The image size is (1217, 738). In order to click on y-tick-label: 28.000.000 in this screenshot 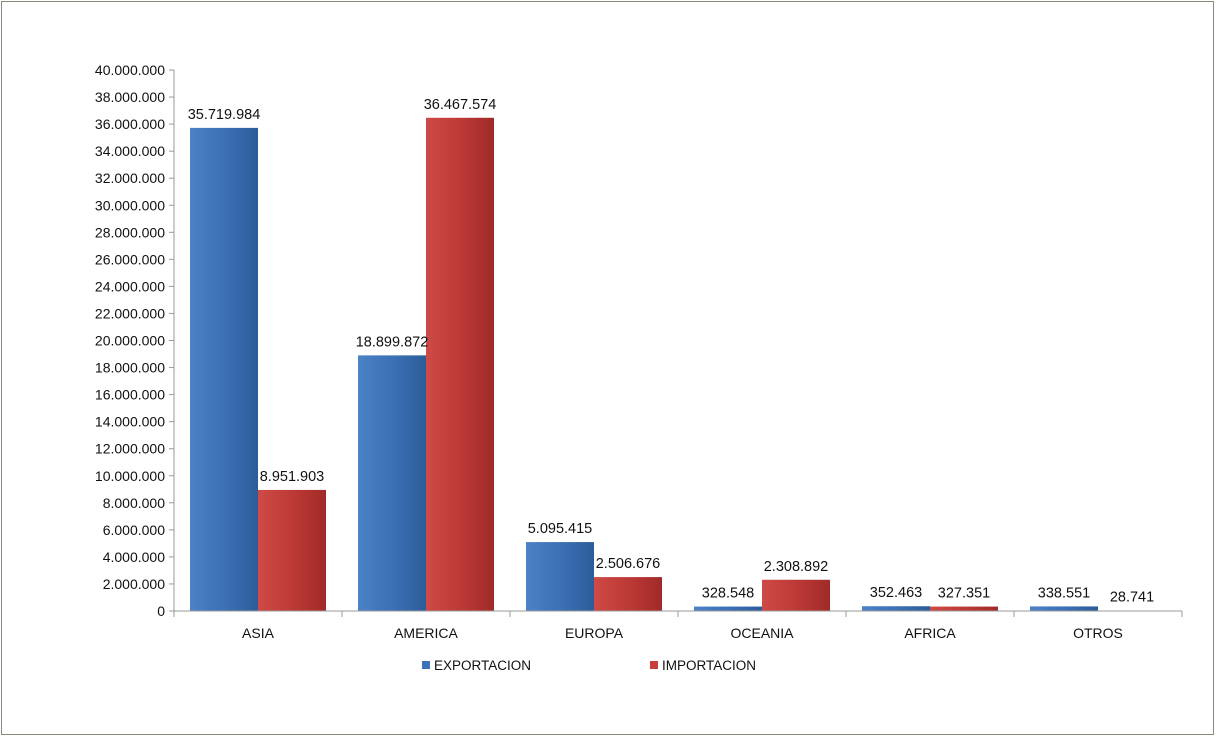, I will do `click(130, 232)`.